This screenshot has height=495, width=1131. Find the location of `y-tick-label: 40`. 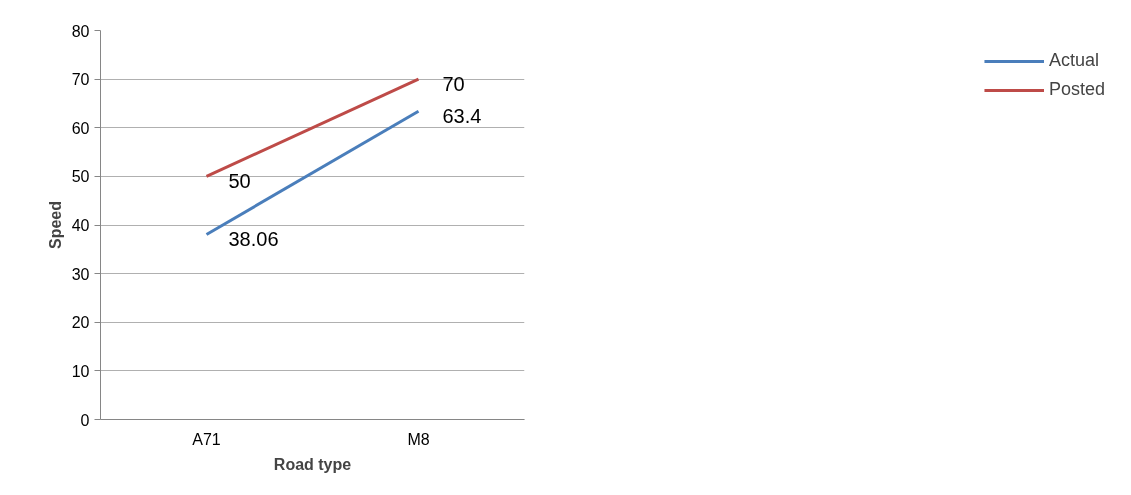

y-tick-label: 40 is located at coordinates (80, 225).